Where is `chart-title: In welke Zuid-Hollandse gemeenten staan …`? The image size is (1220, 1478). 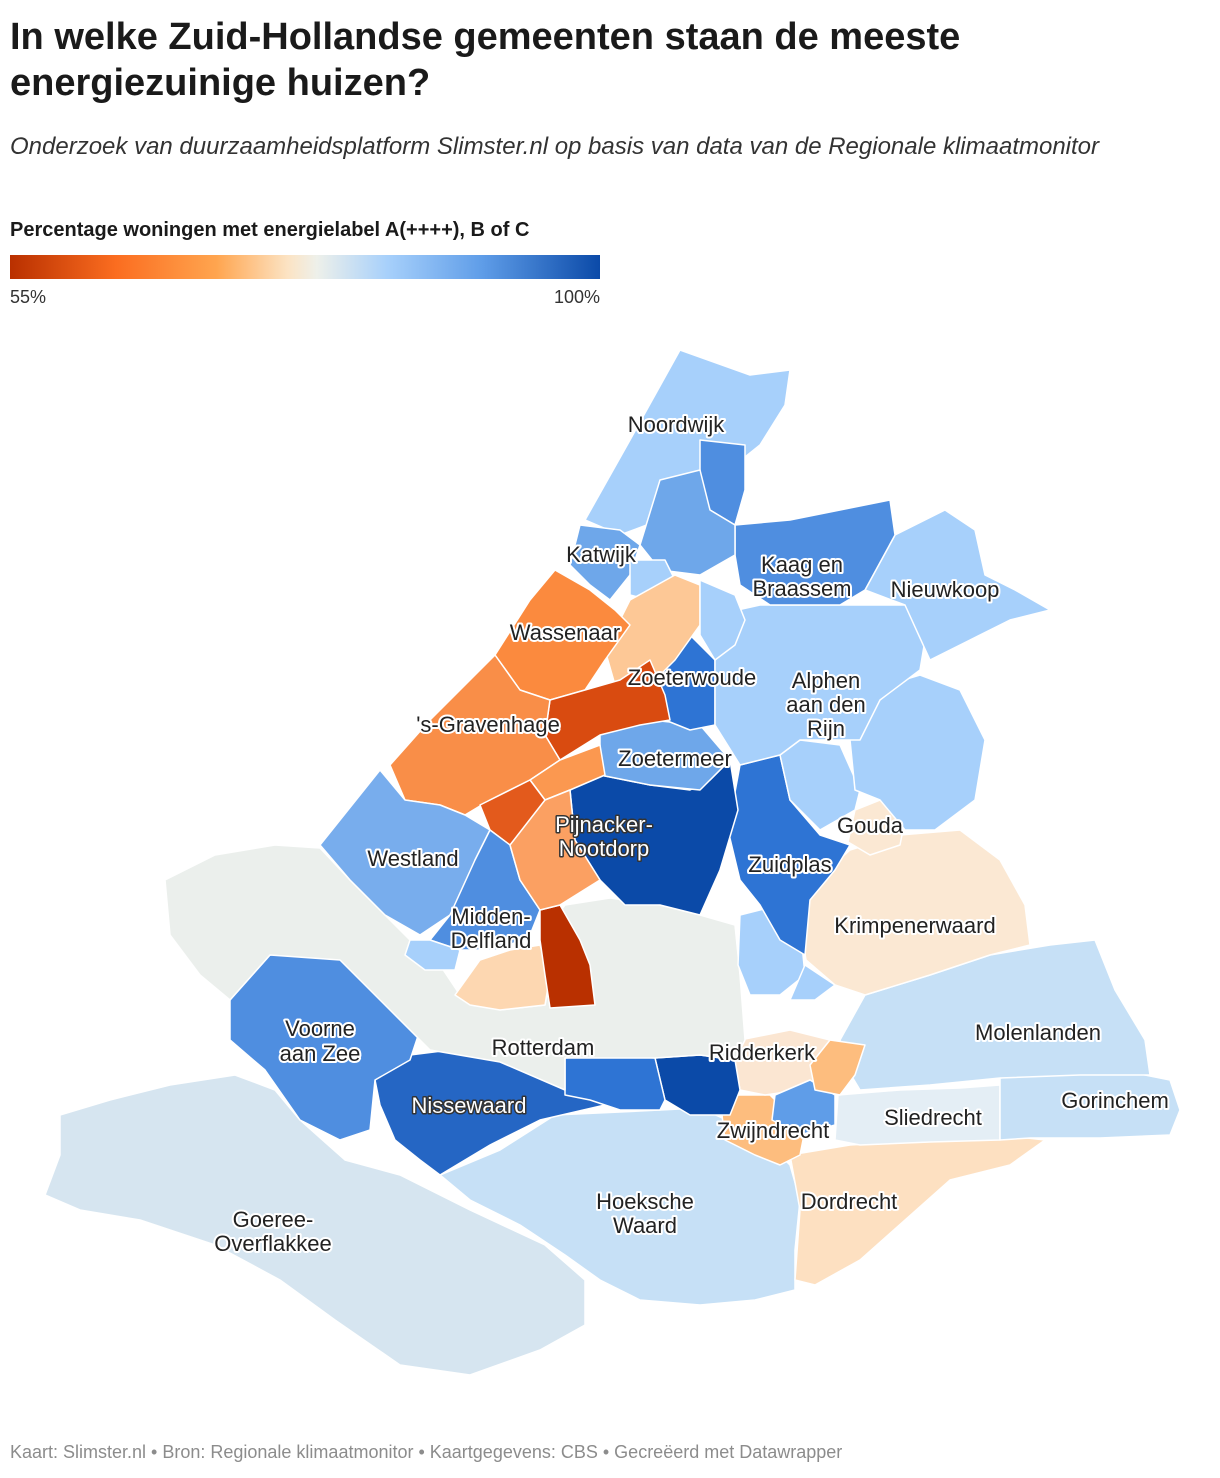
chart-title: In welke Zuid-Hollandse gemeenten staan … is located at coordinates (485, 60).